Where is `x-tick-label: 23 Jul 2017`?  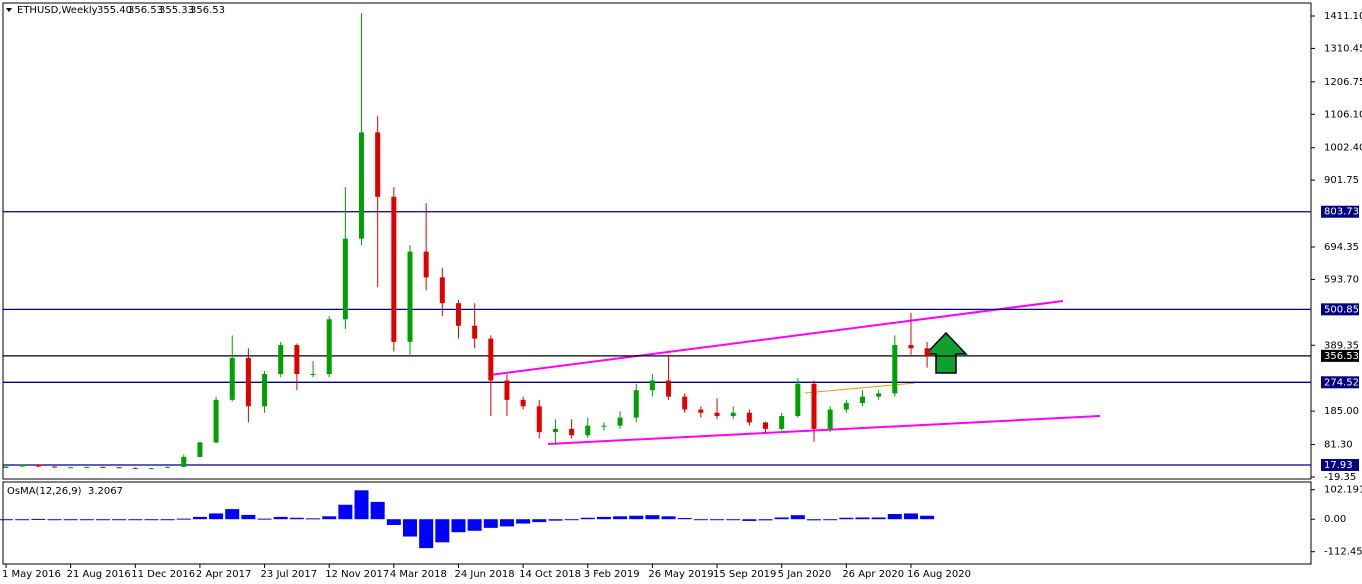 x-tick-label: 23 Jul 2017 is located at coordinates (289, 574).